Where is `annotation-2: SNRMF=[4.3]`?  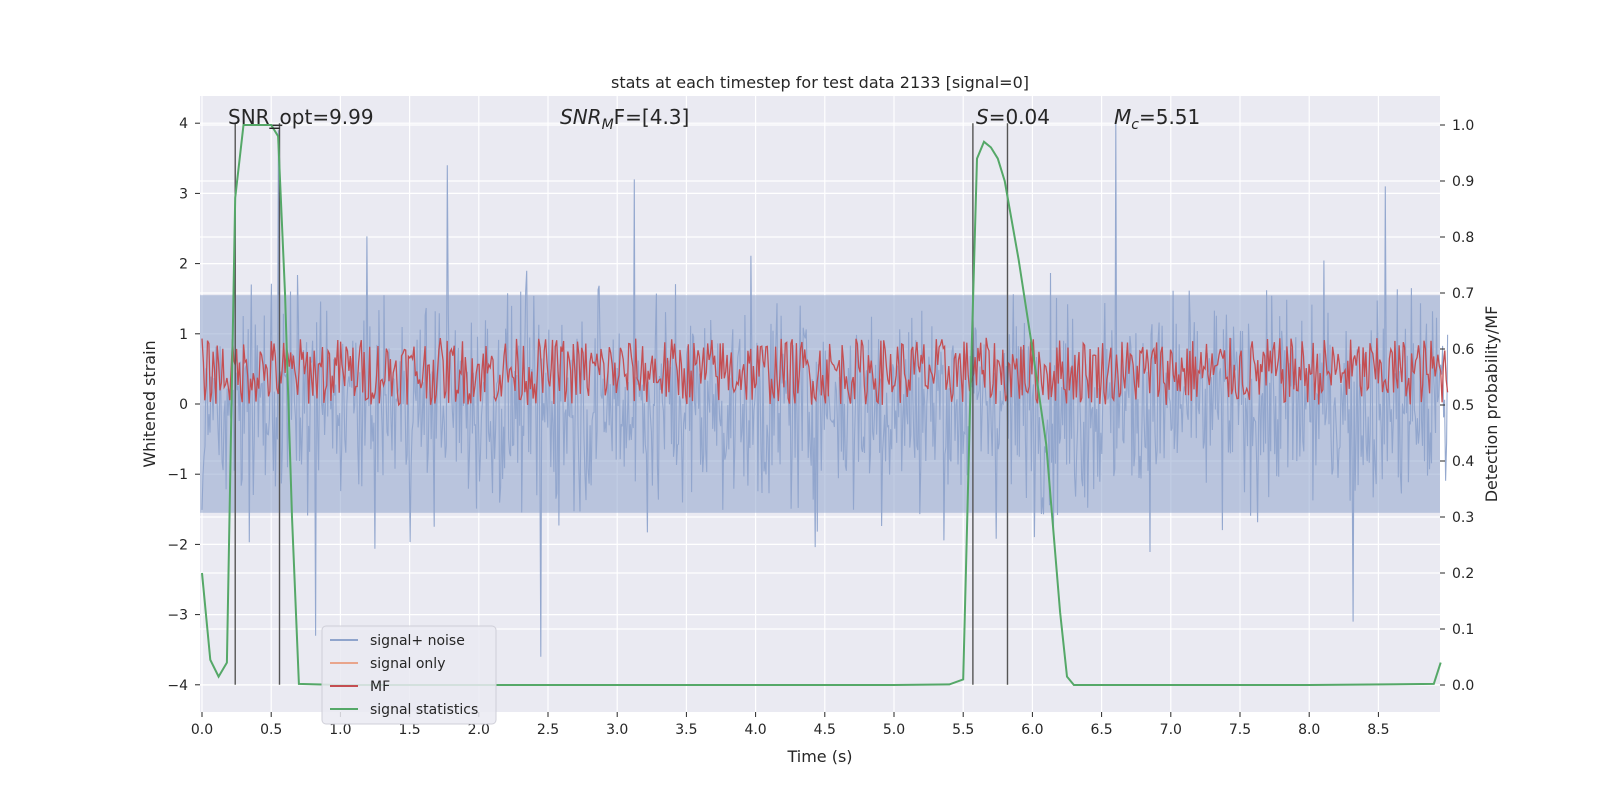
annotation-2: SNRMF=[4.3] is located at coordinates (624, 119).